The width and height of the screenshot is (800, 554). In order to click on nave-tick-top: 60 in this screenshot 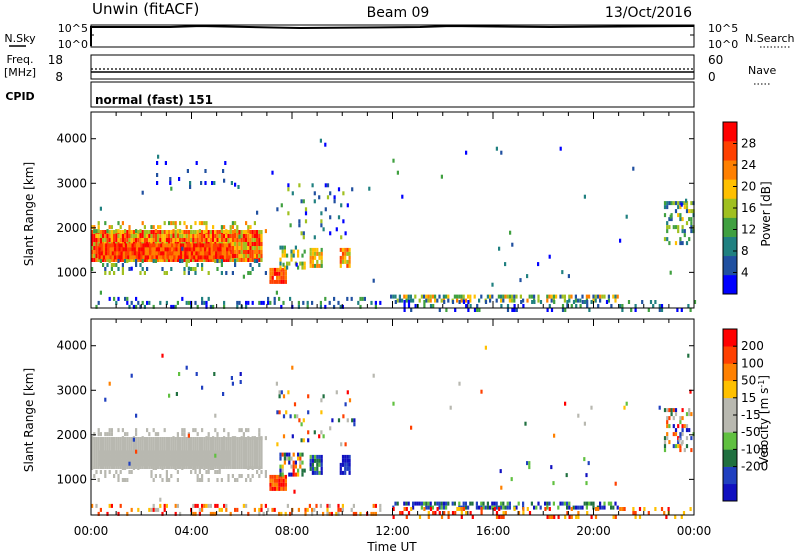, I will do `click(715, 60)`.